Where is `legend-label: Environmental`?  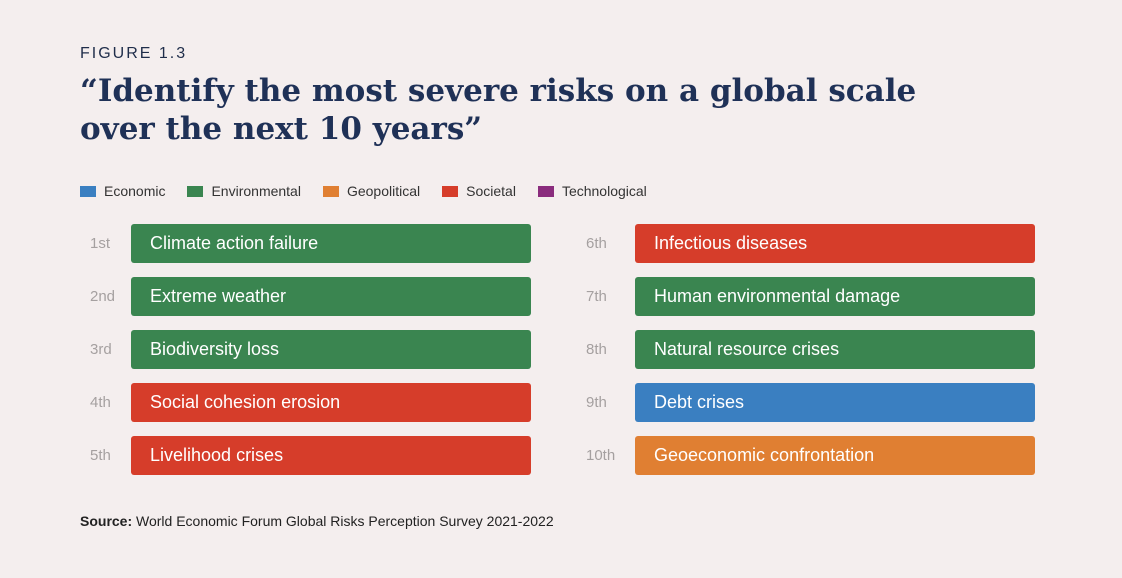 legend-label: Environmental is located at coordinates (256, 191).